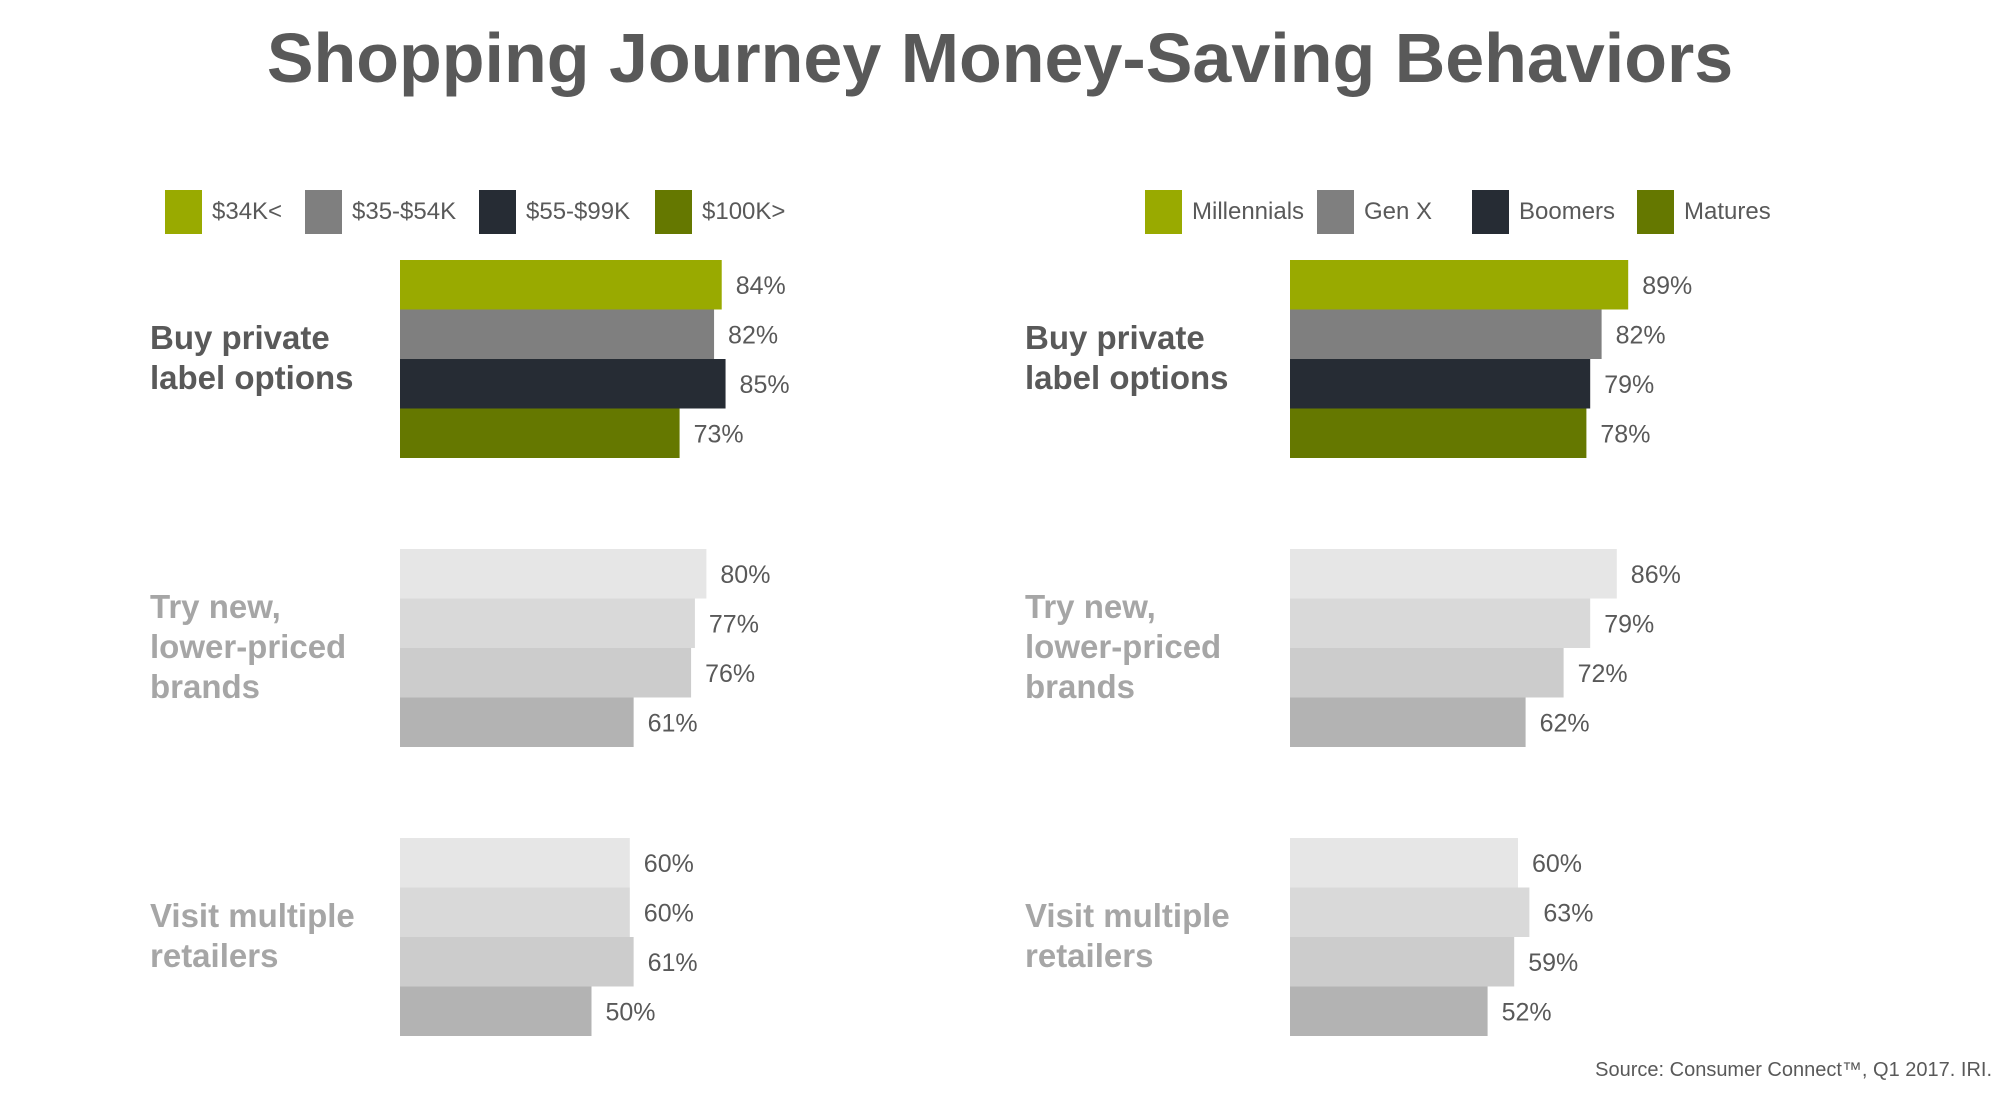  I want to click on bar-millennials-visit-multiple-retailers, so click(1404, 863).